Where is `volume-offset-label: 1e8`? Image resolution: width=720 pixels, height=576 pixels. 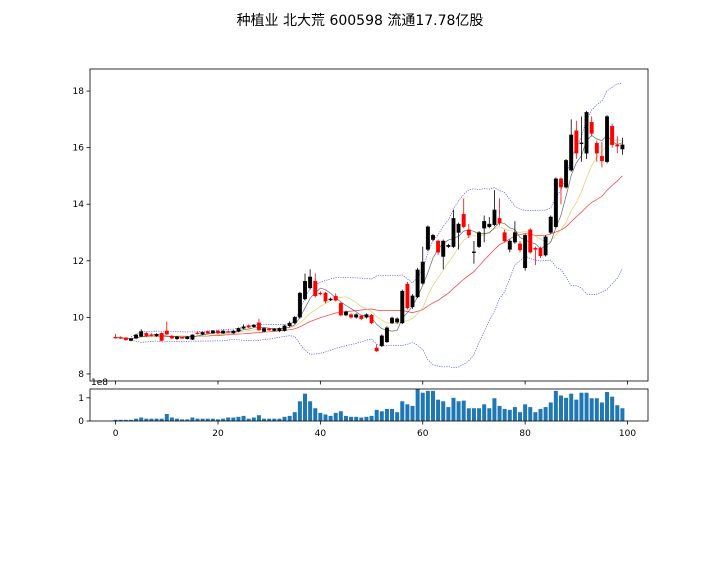
volume-offset-label: 1e8 is located at coordinates (99, 383).